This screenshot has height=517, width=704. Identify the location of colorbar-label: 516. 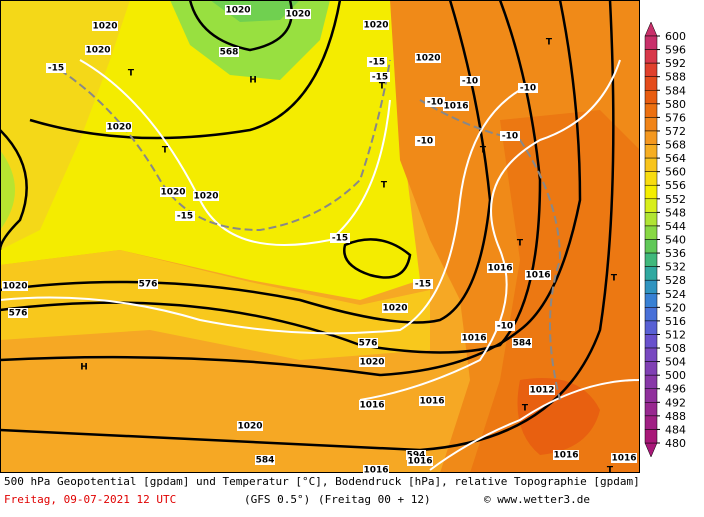
(675, 321).